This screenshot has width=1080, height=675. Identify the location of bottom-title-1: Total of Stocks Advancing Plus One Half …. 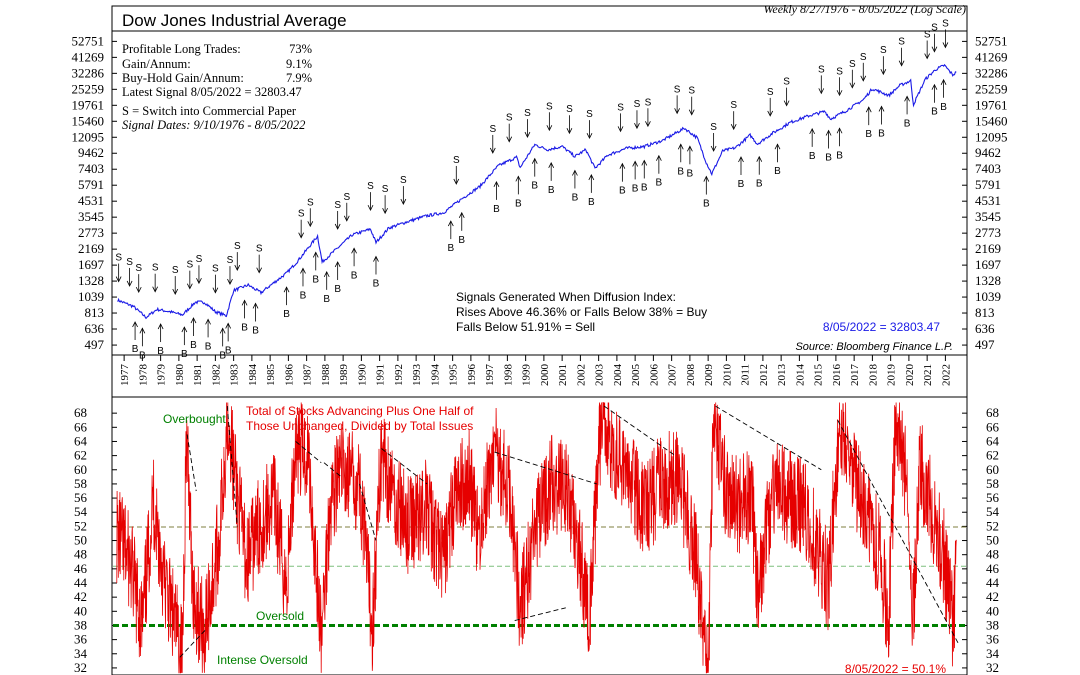
(360, 411).